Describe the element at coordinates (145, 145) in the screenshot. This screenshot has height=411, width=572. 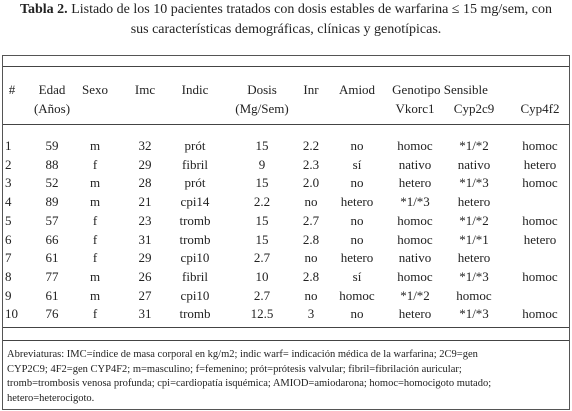
I see `cell: 32` at that location.